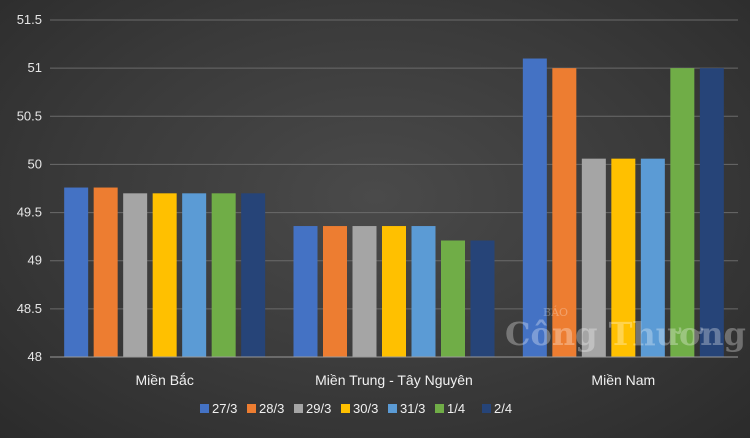  I want to click on y-tick-label: 51.5, so click(29, 19).